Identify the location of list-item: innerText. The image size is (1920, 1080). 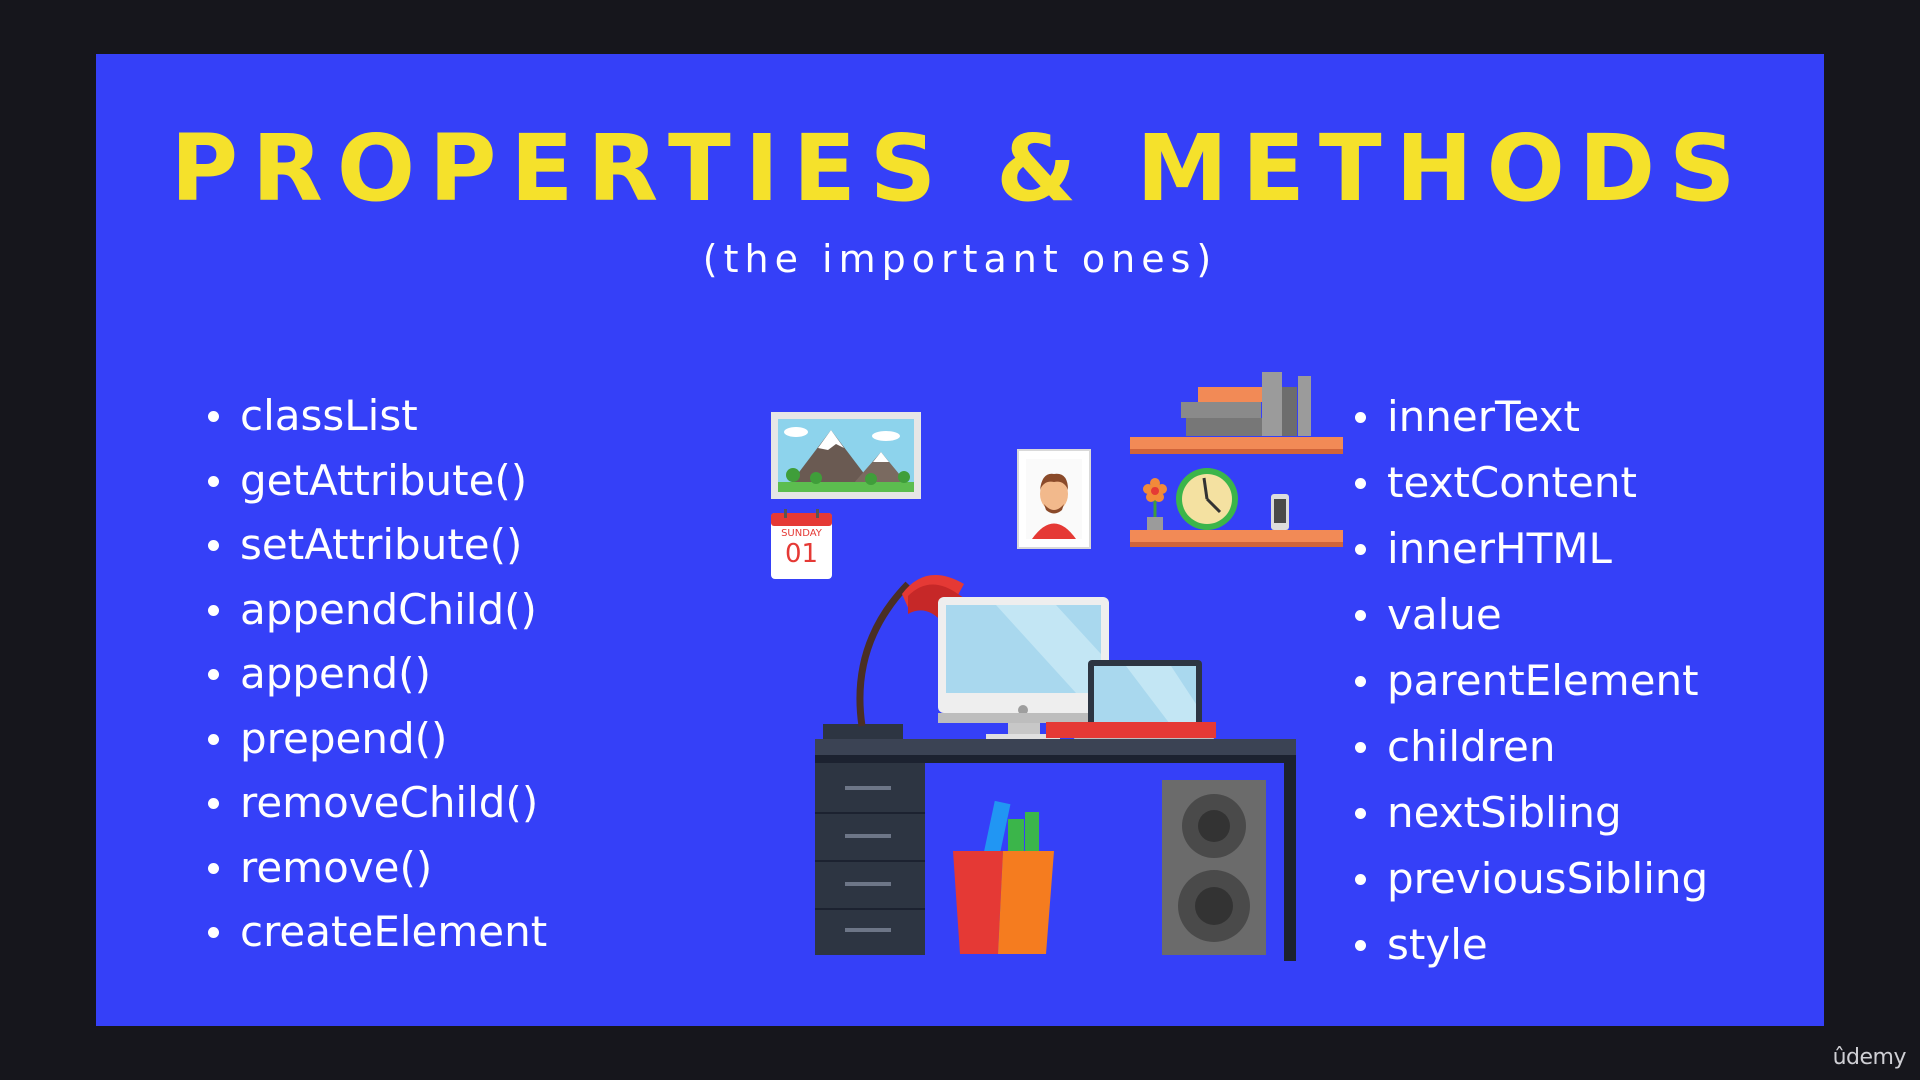
(1530, 417).